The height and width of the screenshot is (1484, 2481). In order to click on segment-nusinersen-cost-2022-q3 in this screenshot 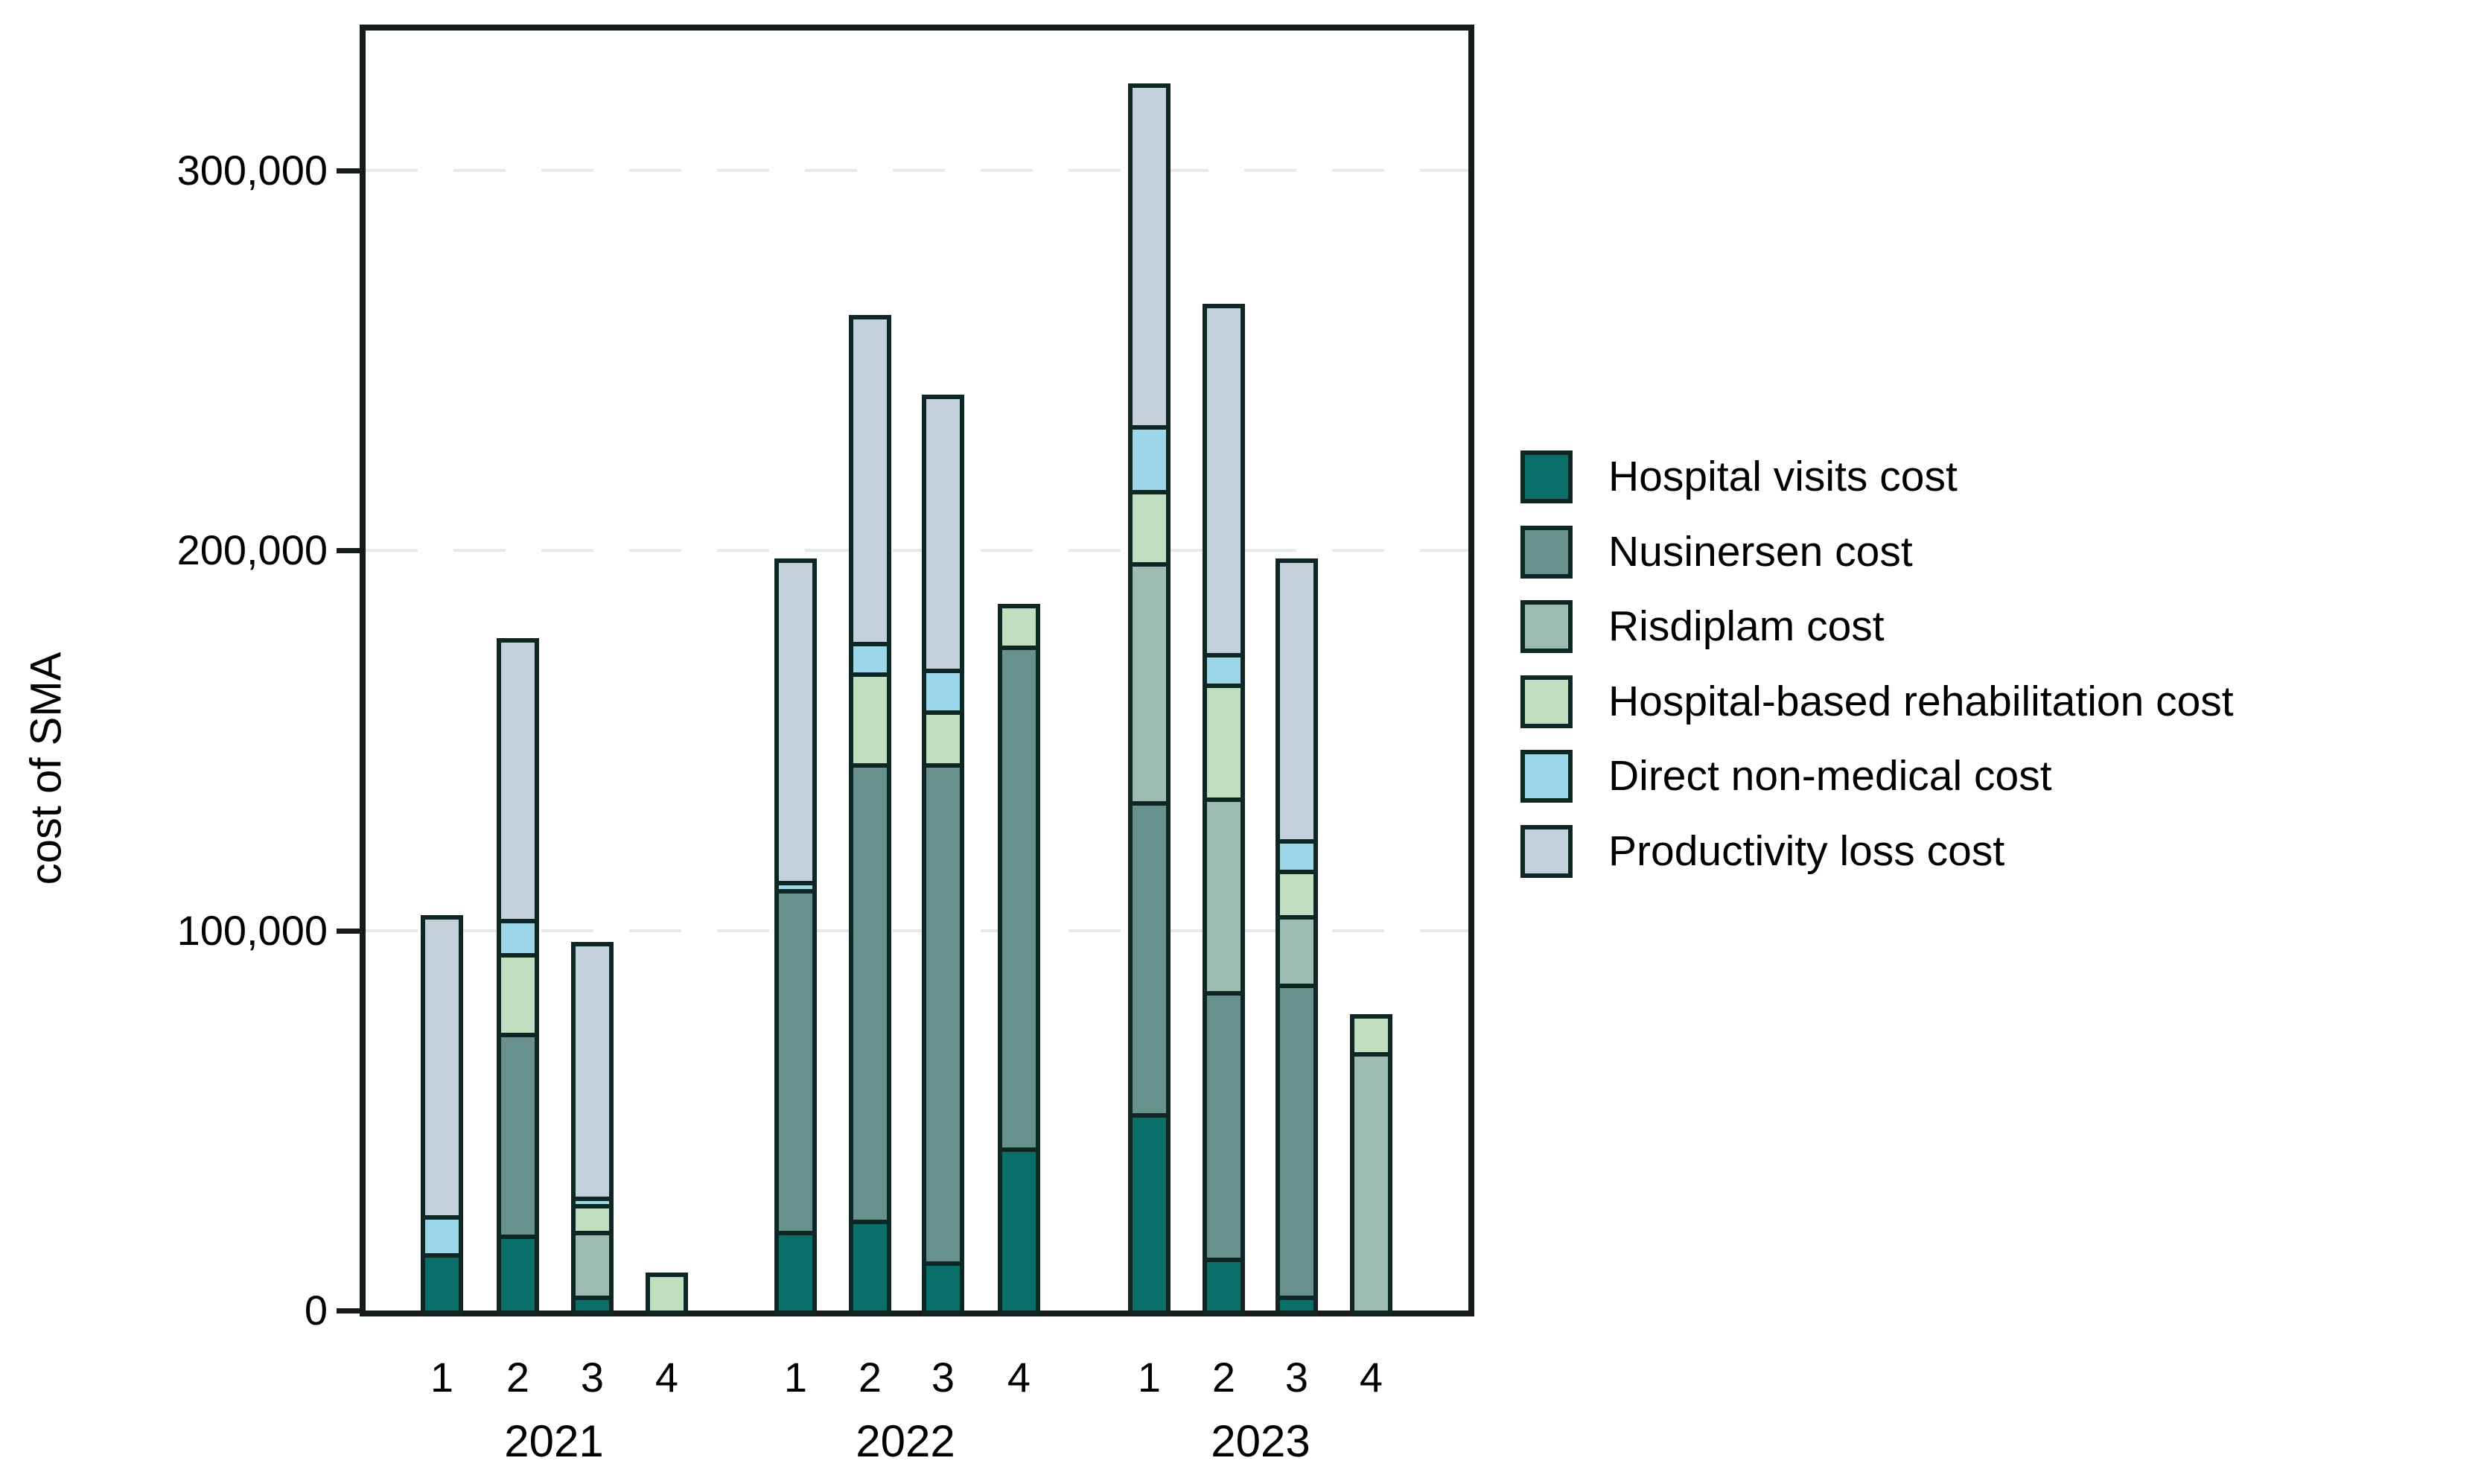, I will do `click(943, 1014)`.